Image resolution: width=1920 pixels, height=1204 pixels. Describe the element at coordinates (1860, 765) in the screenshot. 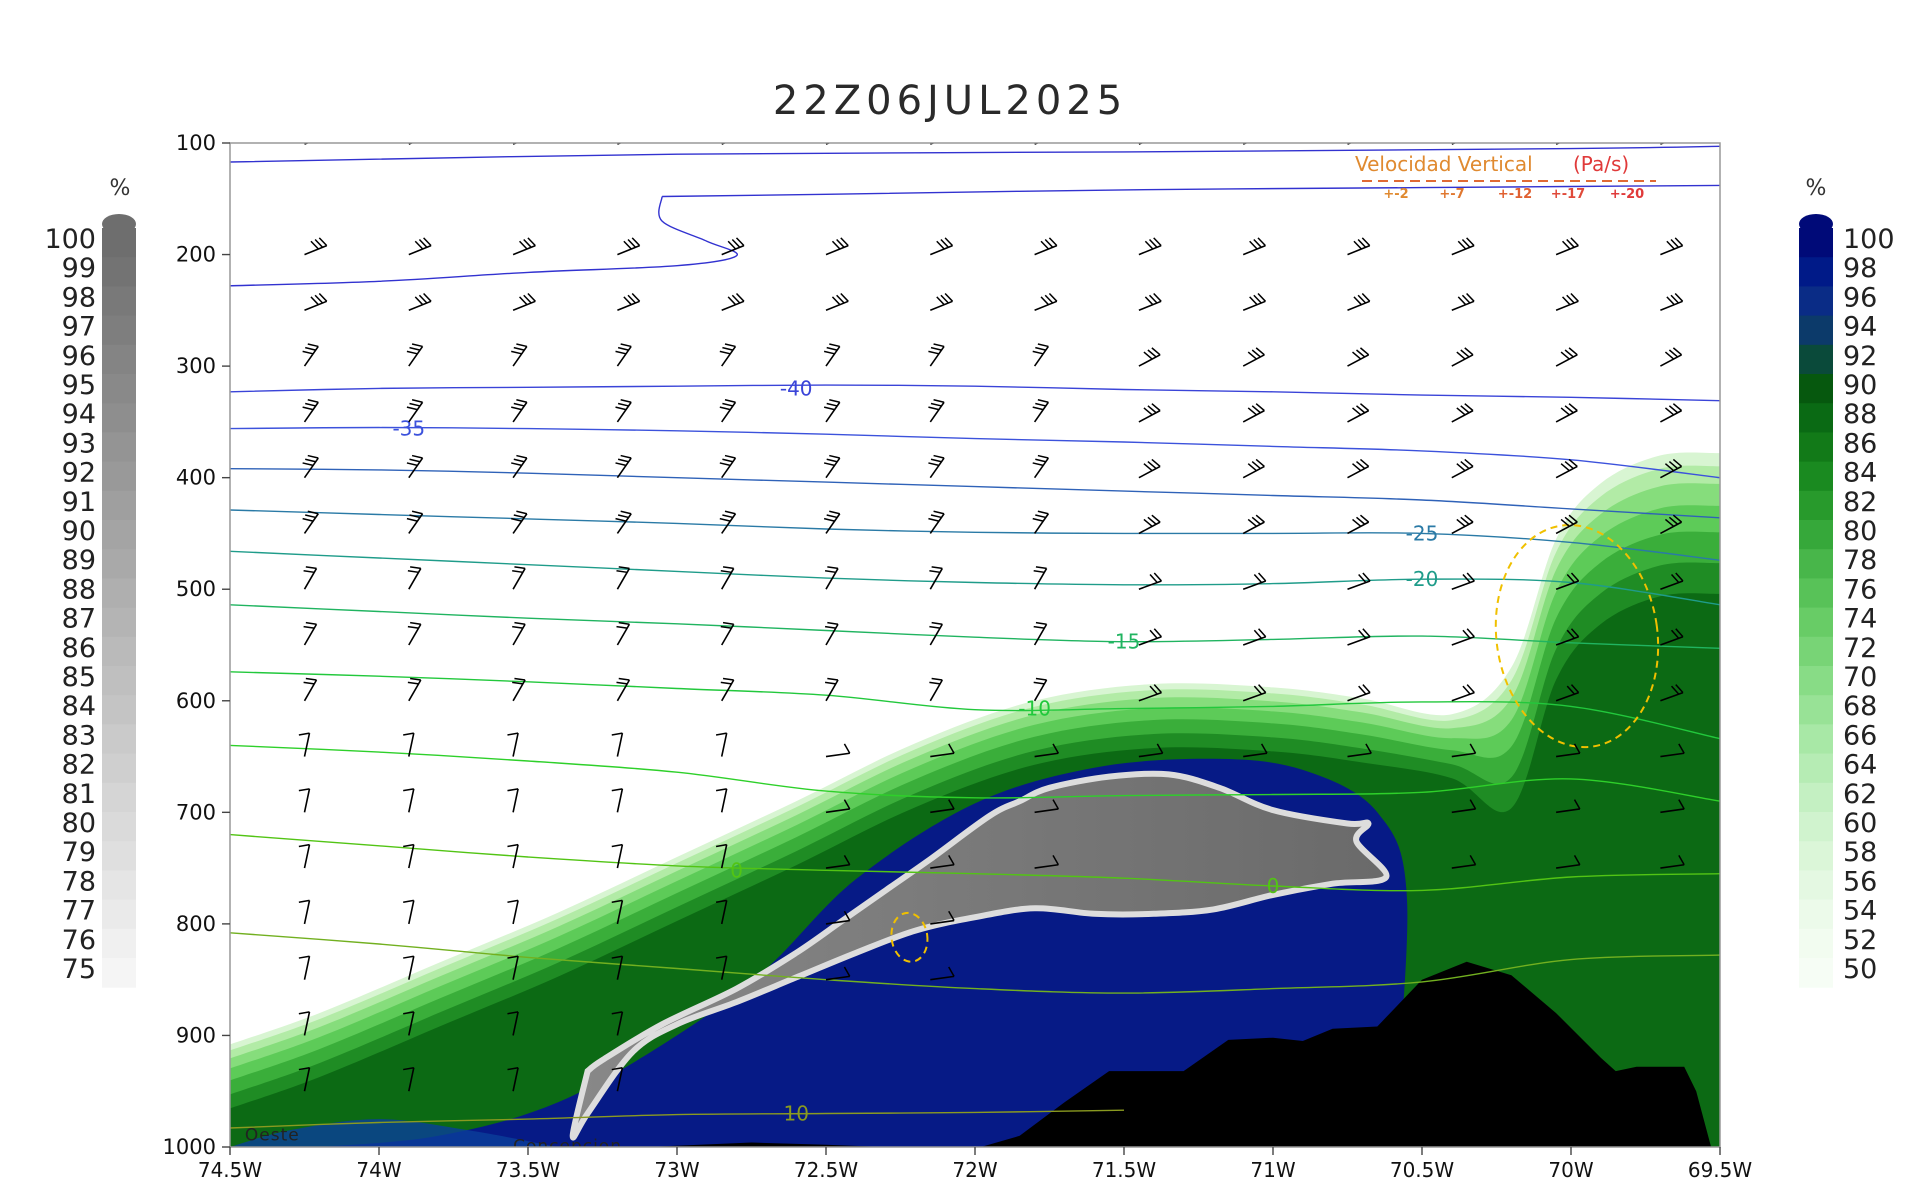

I see `colorbar-right-label: 64` at that location.